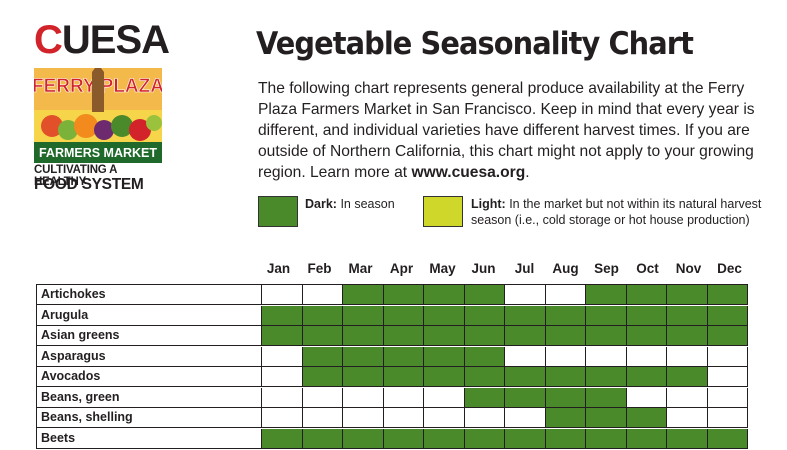 Image resolution: width=787 pixels, height=450 pixels. What do you see at coordinates (319, 268) in the screenshot?
I see `month-header: Feb` at bounding box center [319, 268].